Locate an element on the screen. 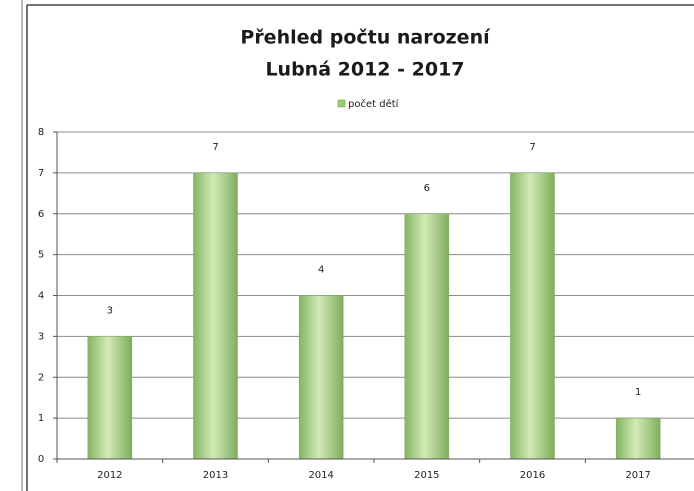 This screenshot has width=694, height=491. y-tick-label: 2 is located at coordinates (41, 377).